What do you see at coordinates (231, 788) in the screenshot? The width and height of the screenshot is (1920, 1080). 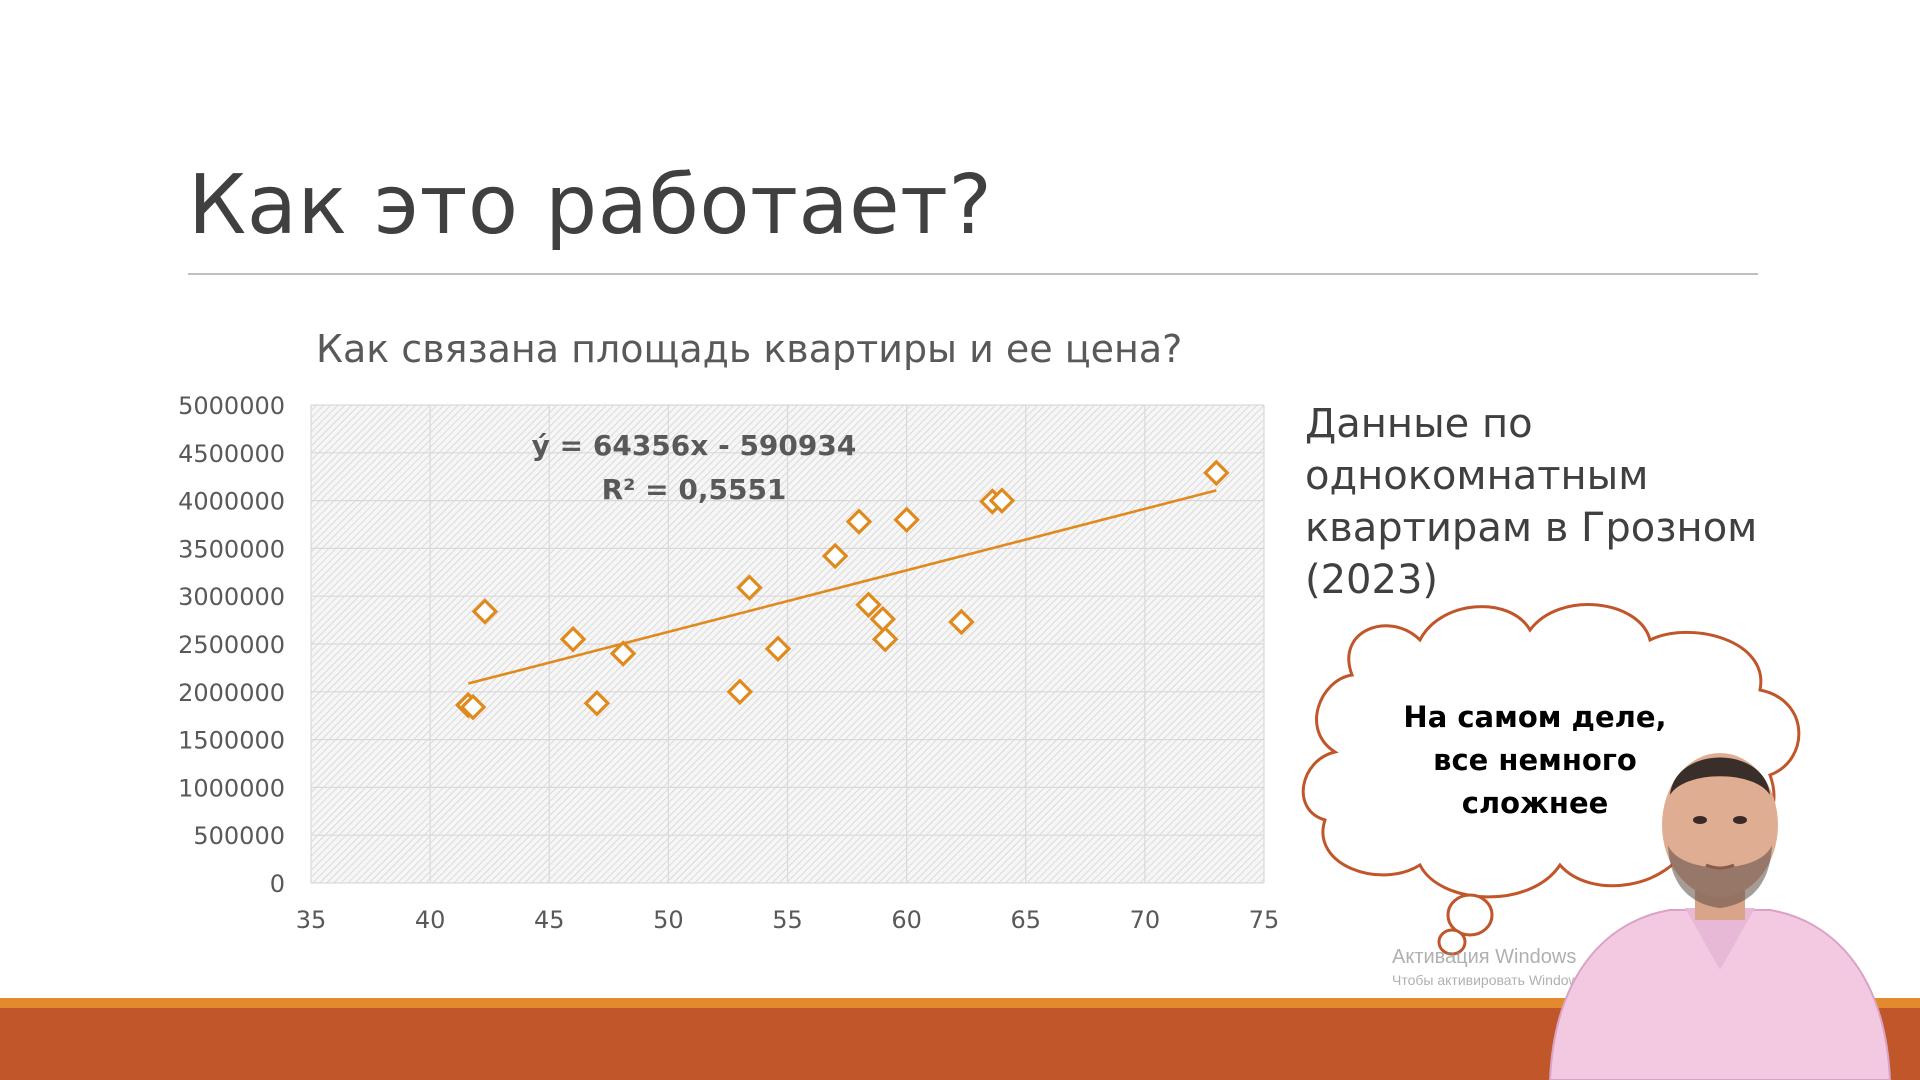 I see `y-tick-label: 1000000` at bounding box center [231, 788].